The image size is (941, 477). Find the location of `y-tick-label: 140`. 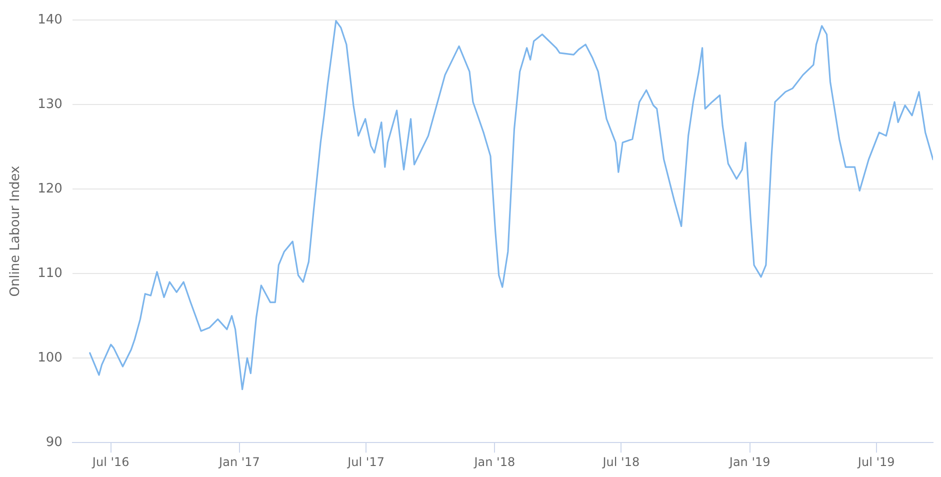

y-tick-label: 140 is located at coordinates (50, 20).